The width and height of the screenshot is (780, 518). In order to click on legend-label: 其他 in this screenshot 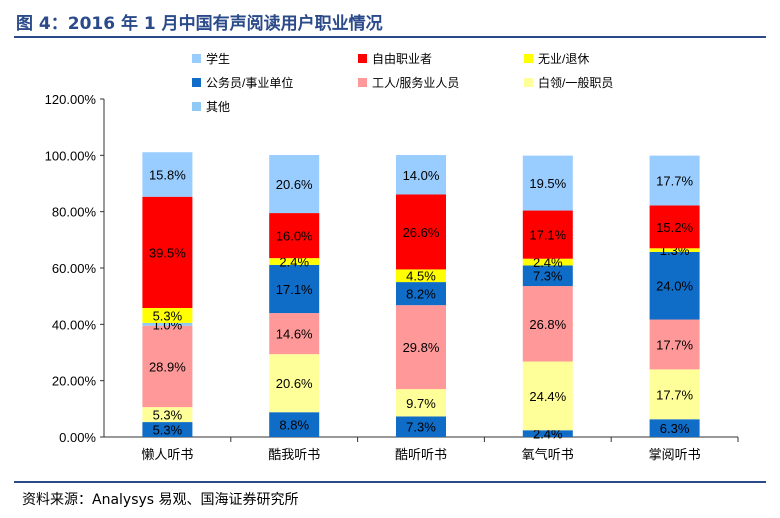, I will do `click(218, 107)`.